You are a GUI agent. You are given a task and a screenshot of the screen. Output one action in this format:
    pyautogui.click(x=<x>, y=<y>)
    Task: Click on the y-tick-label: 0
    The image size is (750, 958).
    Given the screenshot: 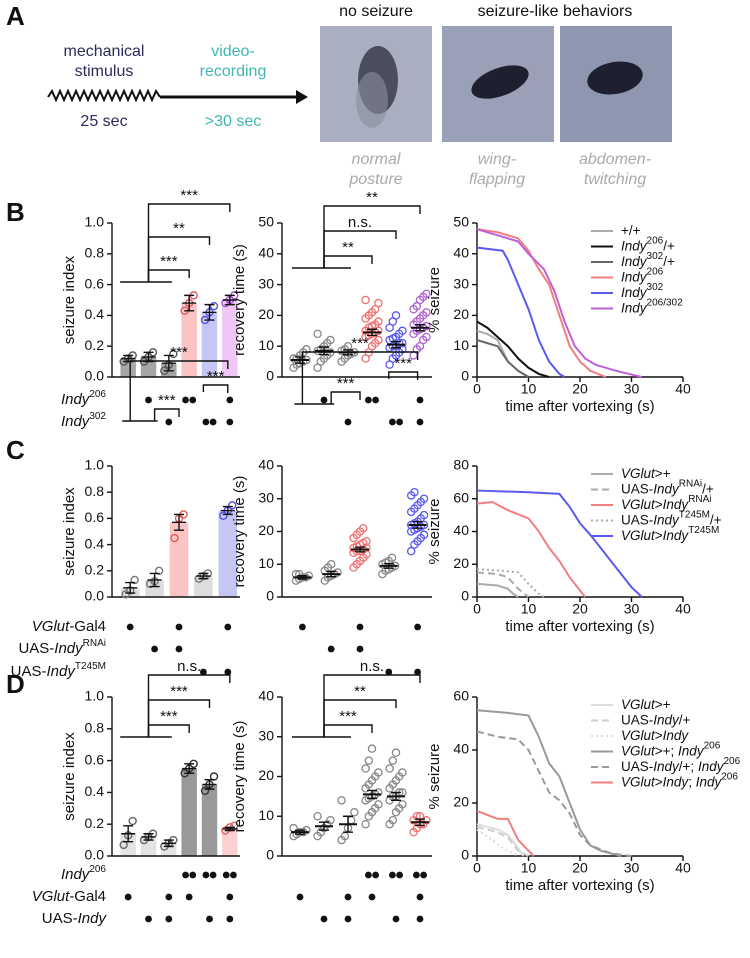 What is the action you would take?
    pyautogui.click(x=270, y=596)
    